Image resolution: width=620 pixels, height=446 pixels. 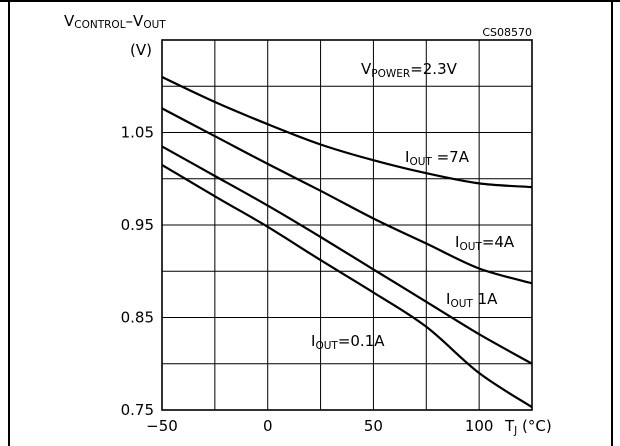 What do you see at coordinates (137, 410) in the screenshot?
I see `y-tick-label: 0.75` at bounding box center [137, 410].